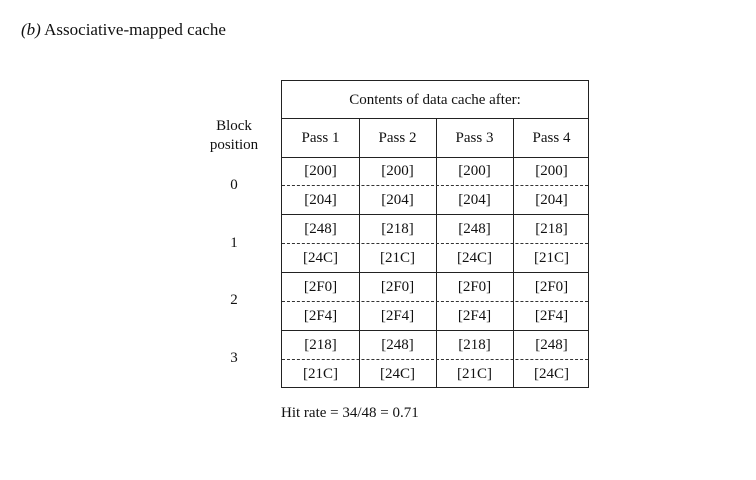 Image resolution: width=756 pixels, height=480 pixels. I want to click on pass-4-header: Pass 4, so click(551, 138).